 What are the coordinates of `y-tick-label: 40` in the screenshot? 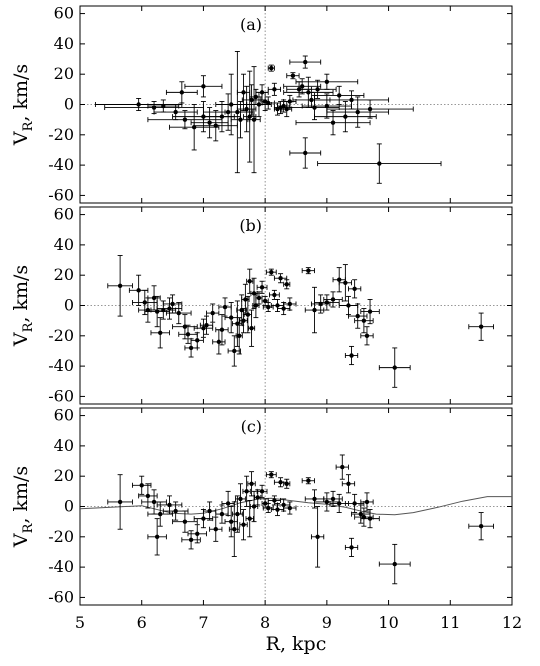 It's located at (64, 244).